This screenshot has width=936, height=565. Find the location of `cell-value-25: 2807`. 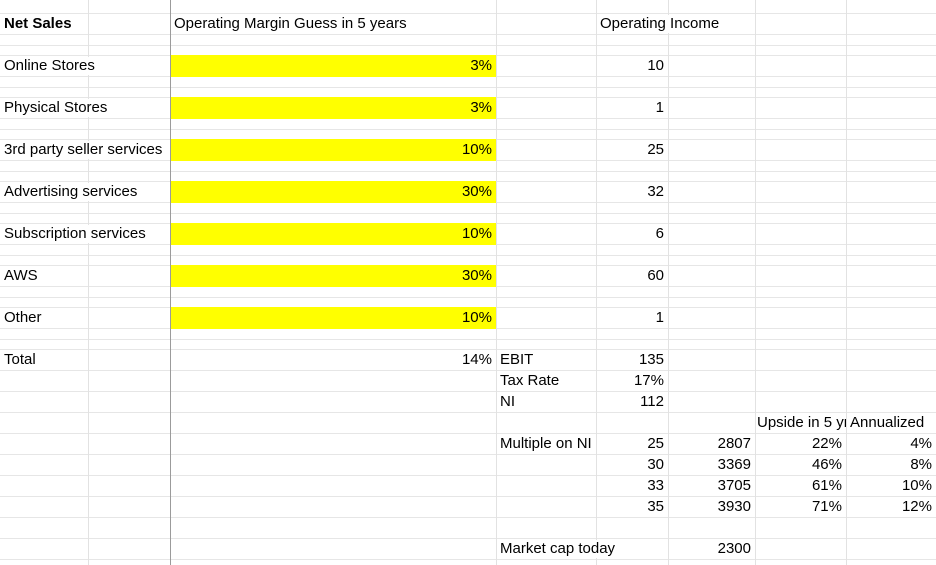

cell-value-25: 2807 is located at coordinates (734, 443).